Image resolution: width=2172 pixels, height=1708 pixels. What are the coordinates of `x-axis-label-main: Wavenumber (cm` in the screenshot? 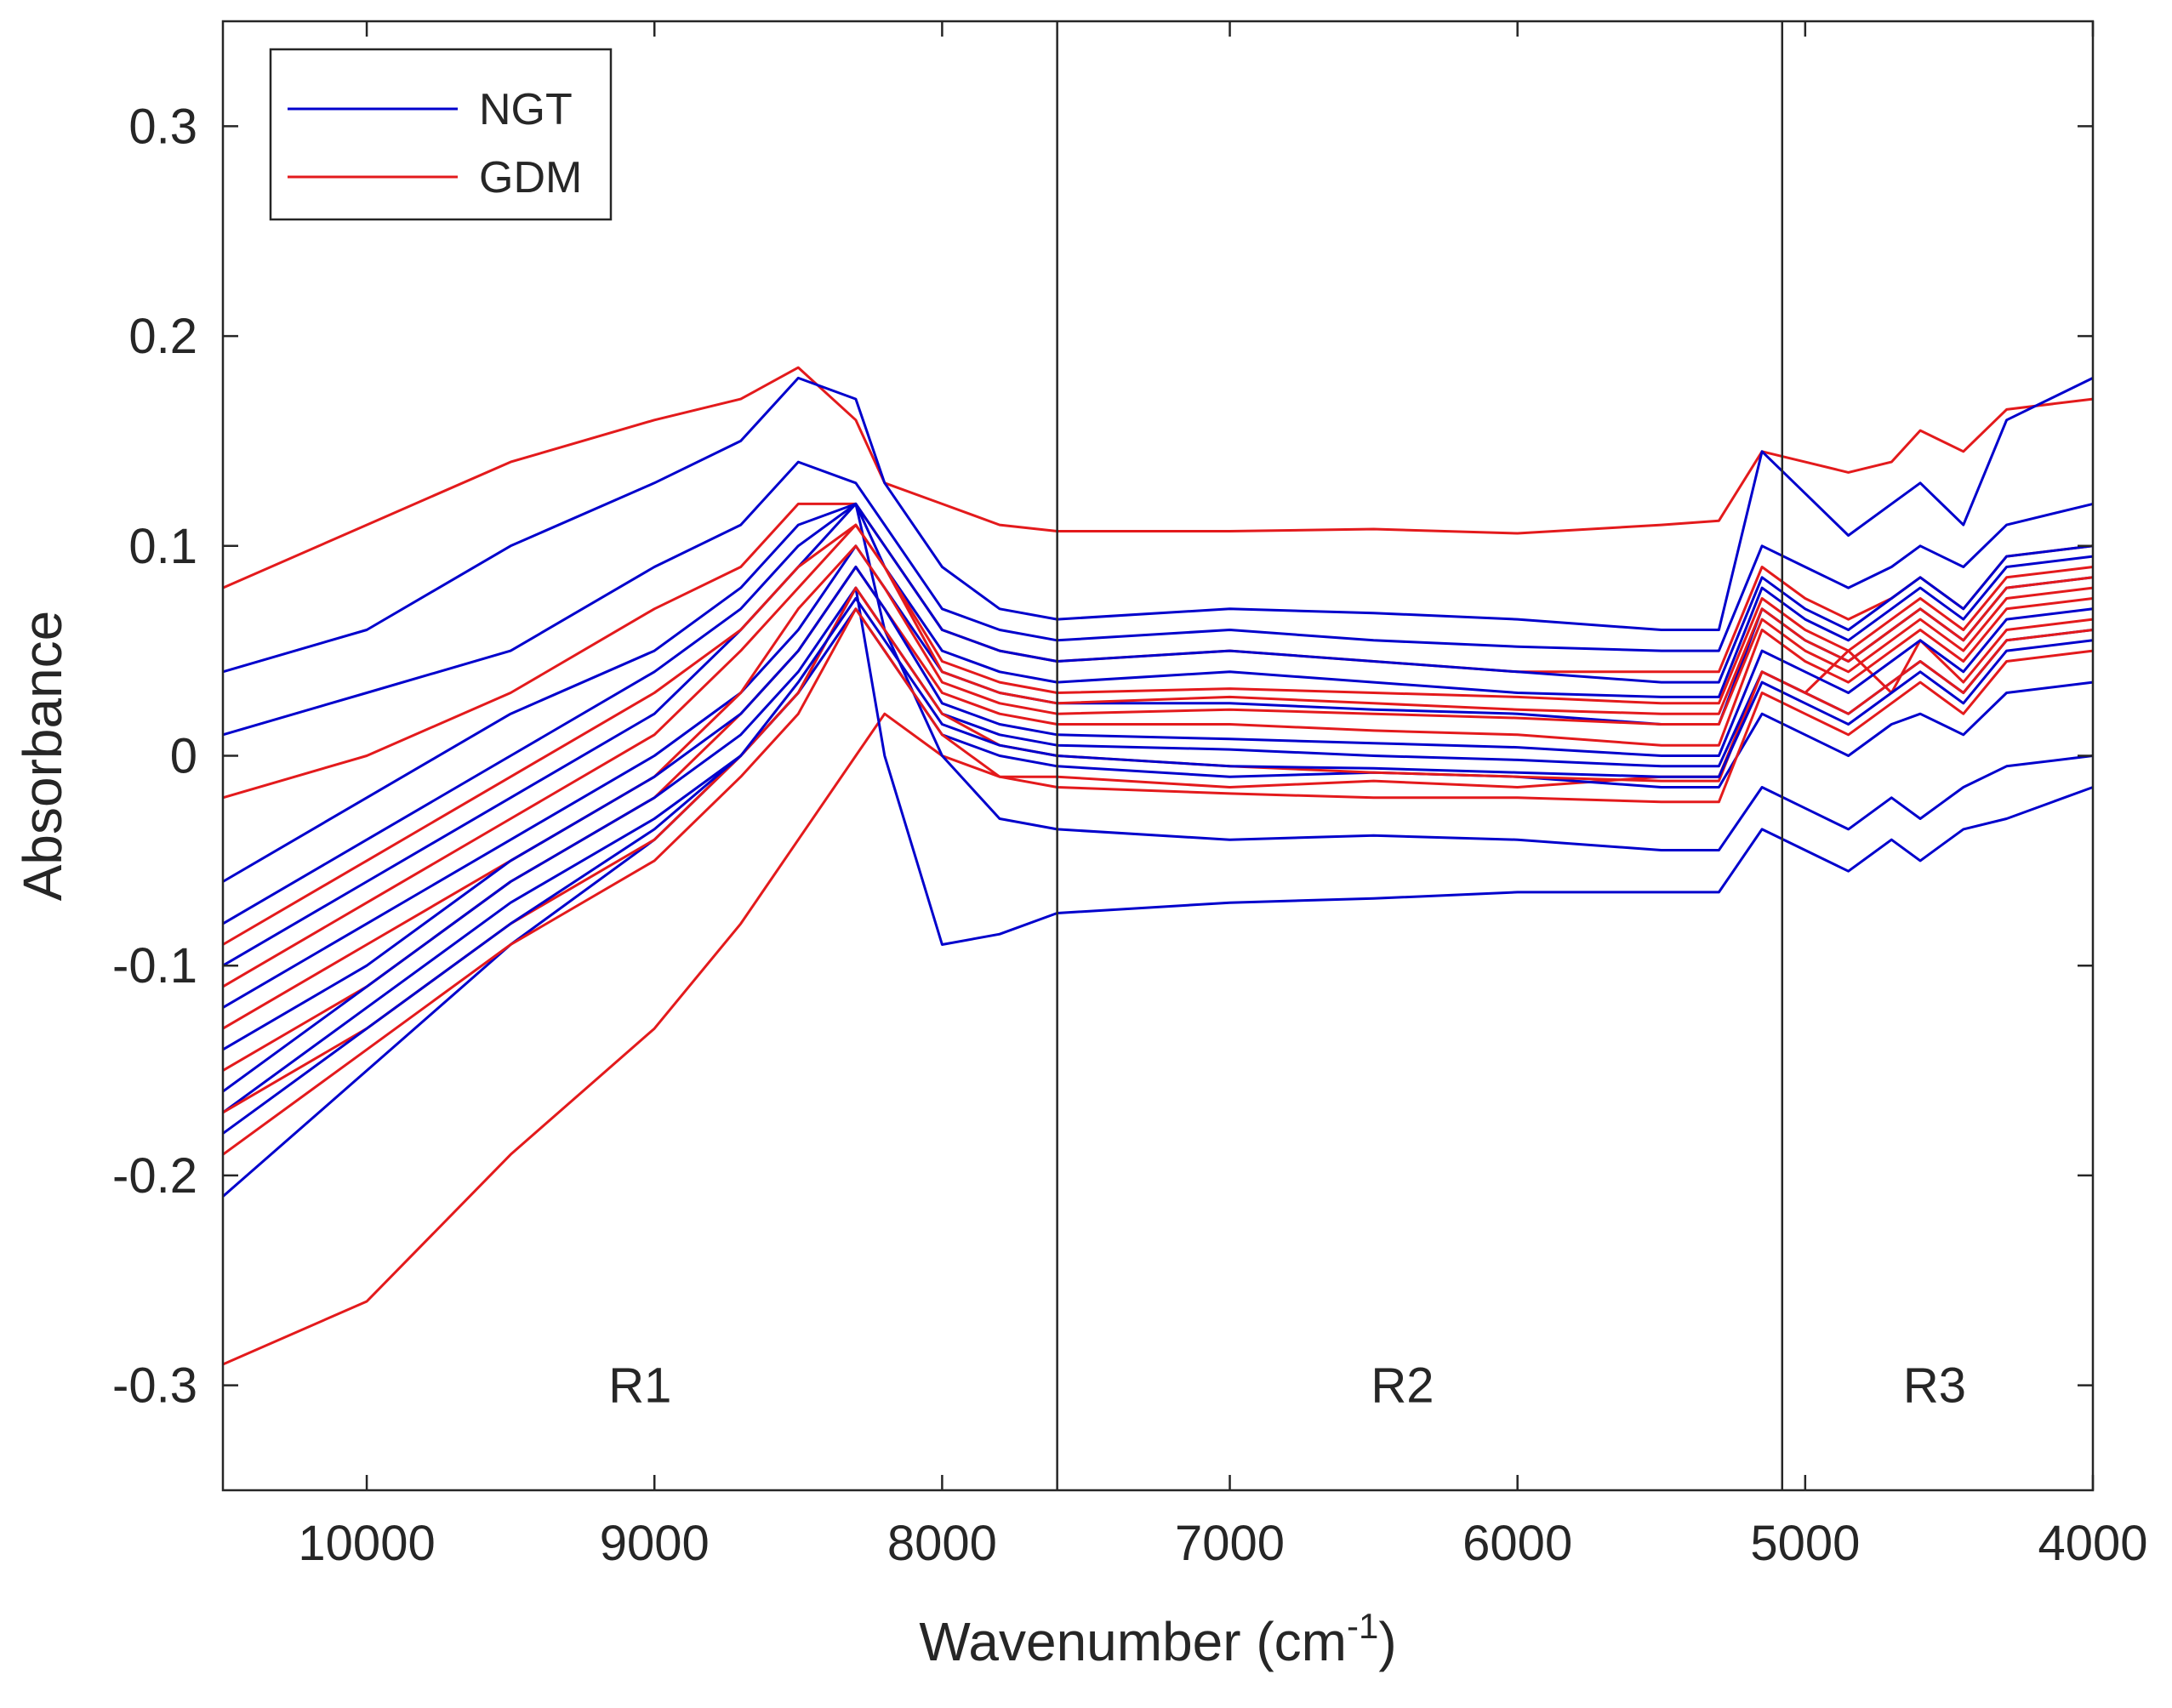 It's located at (1133, 1641).